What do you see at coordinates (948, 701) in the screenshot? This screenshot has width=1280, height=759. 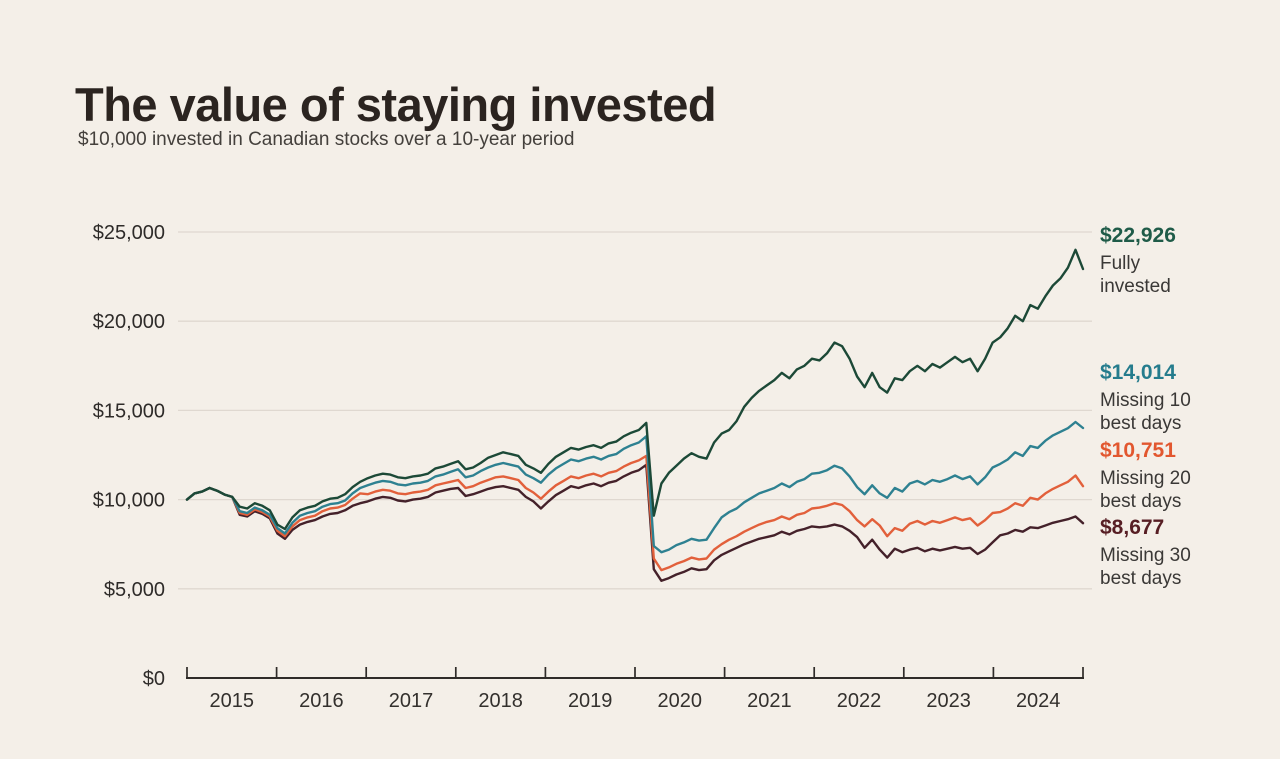 I see `x-axis-year-label: 2023` at bounding box center [948, 701].